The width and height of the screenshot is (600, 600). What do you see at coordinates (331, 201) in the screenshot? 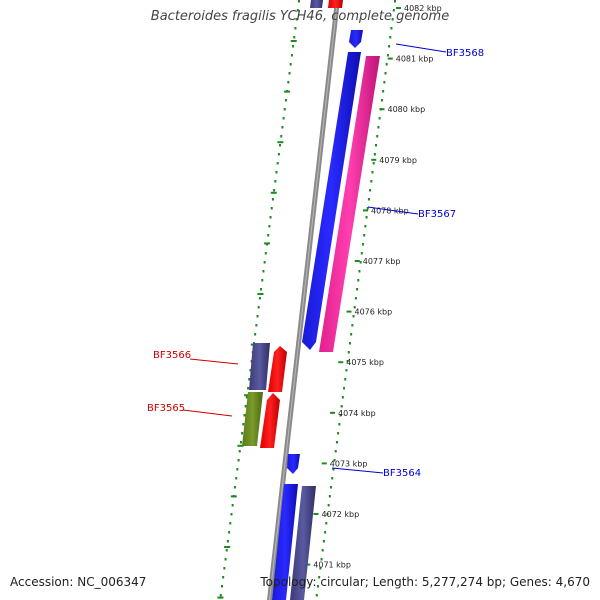
I see `gene-blue-long` at bounding box center [331, 201].